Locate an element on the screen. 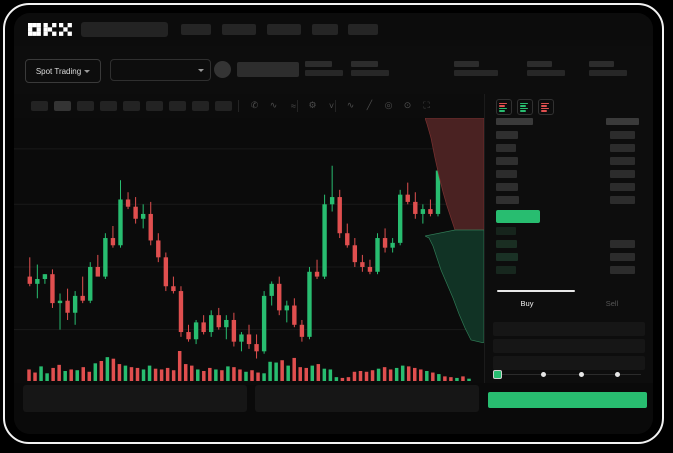 The width and height of the screenshot is (673, 453). timeframe-1h is located at coordinates (131, 106).